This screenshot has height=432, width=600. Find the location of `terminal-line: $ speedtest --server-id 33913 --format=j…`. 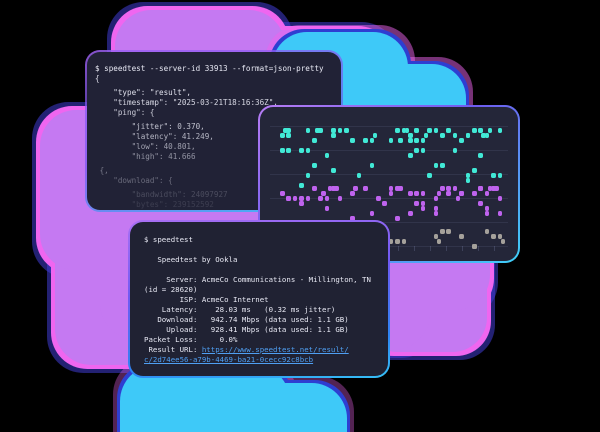

terminal-line: $ speedtest --server-id 33913 --format=j… is located at coordinates (209, 68).